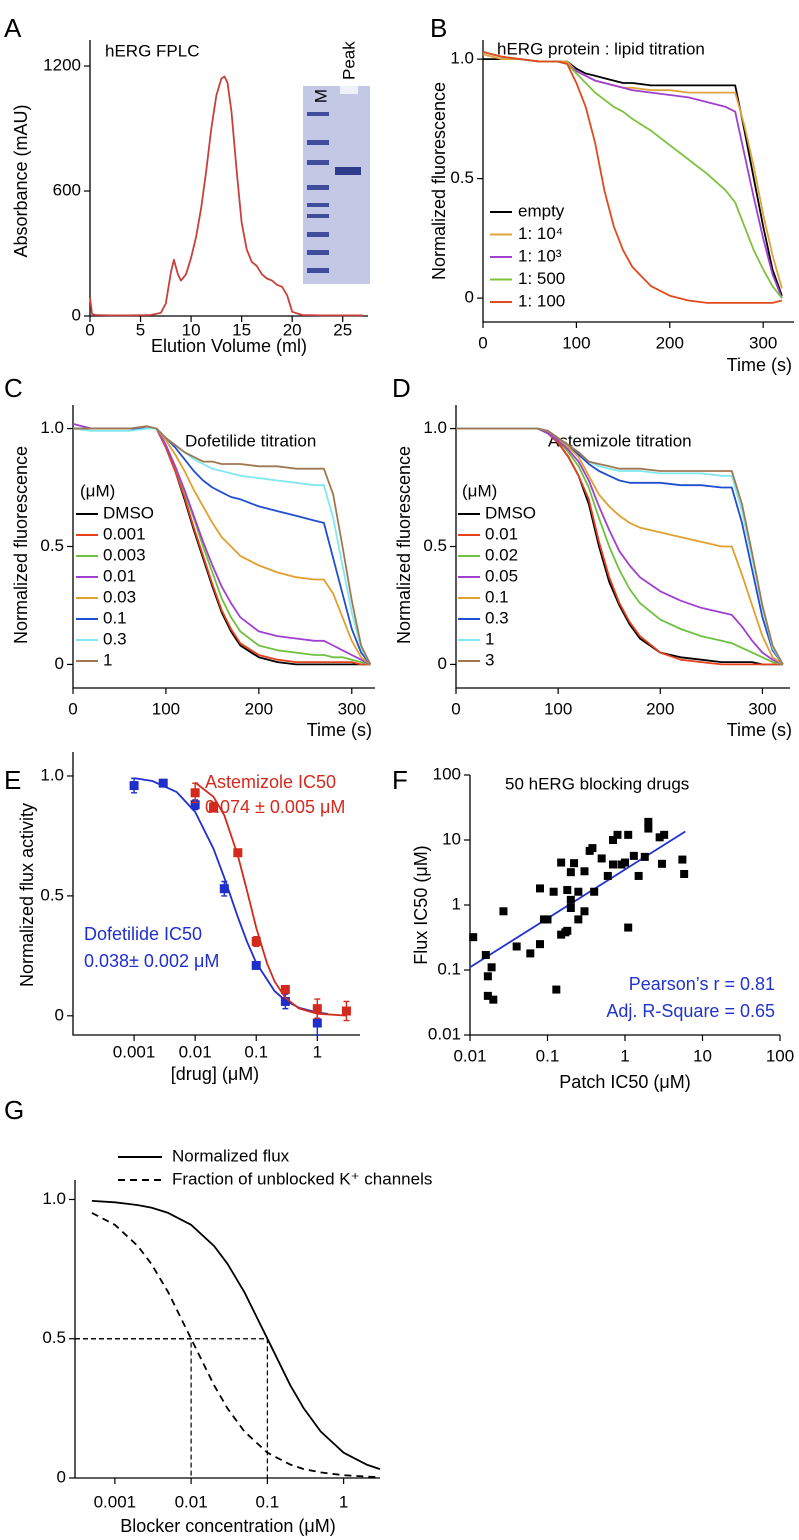  What do you see at coordinates (541, 278) in the screenshot?
I see `legend-label: 1: 500` at bounding box center [541, 278].